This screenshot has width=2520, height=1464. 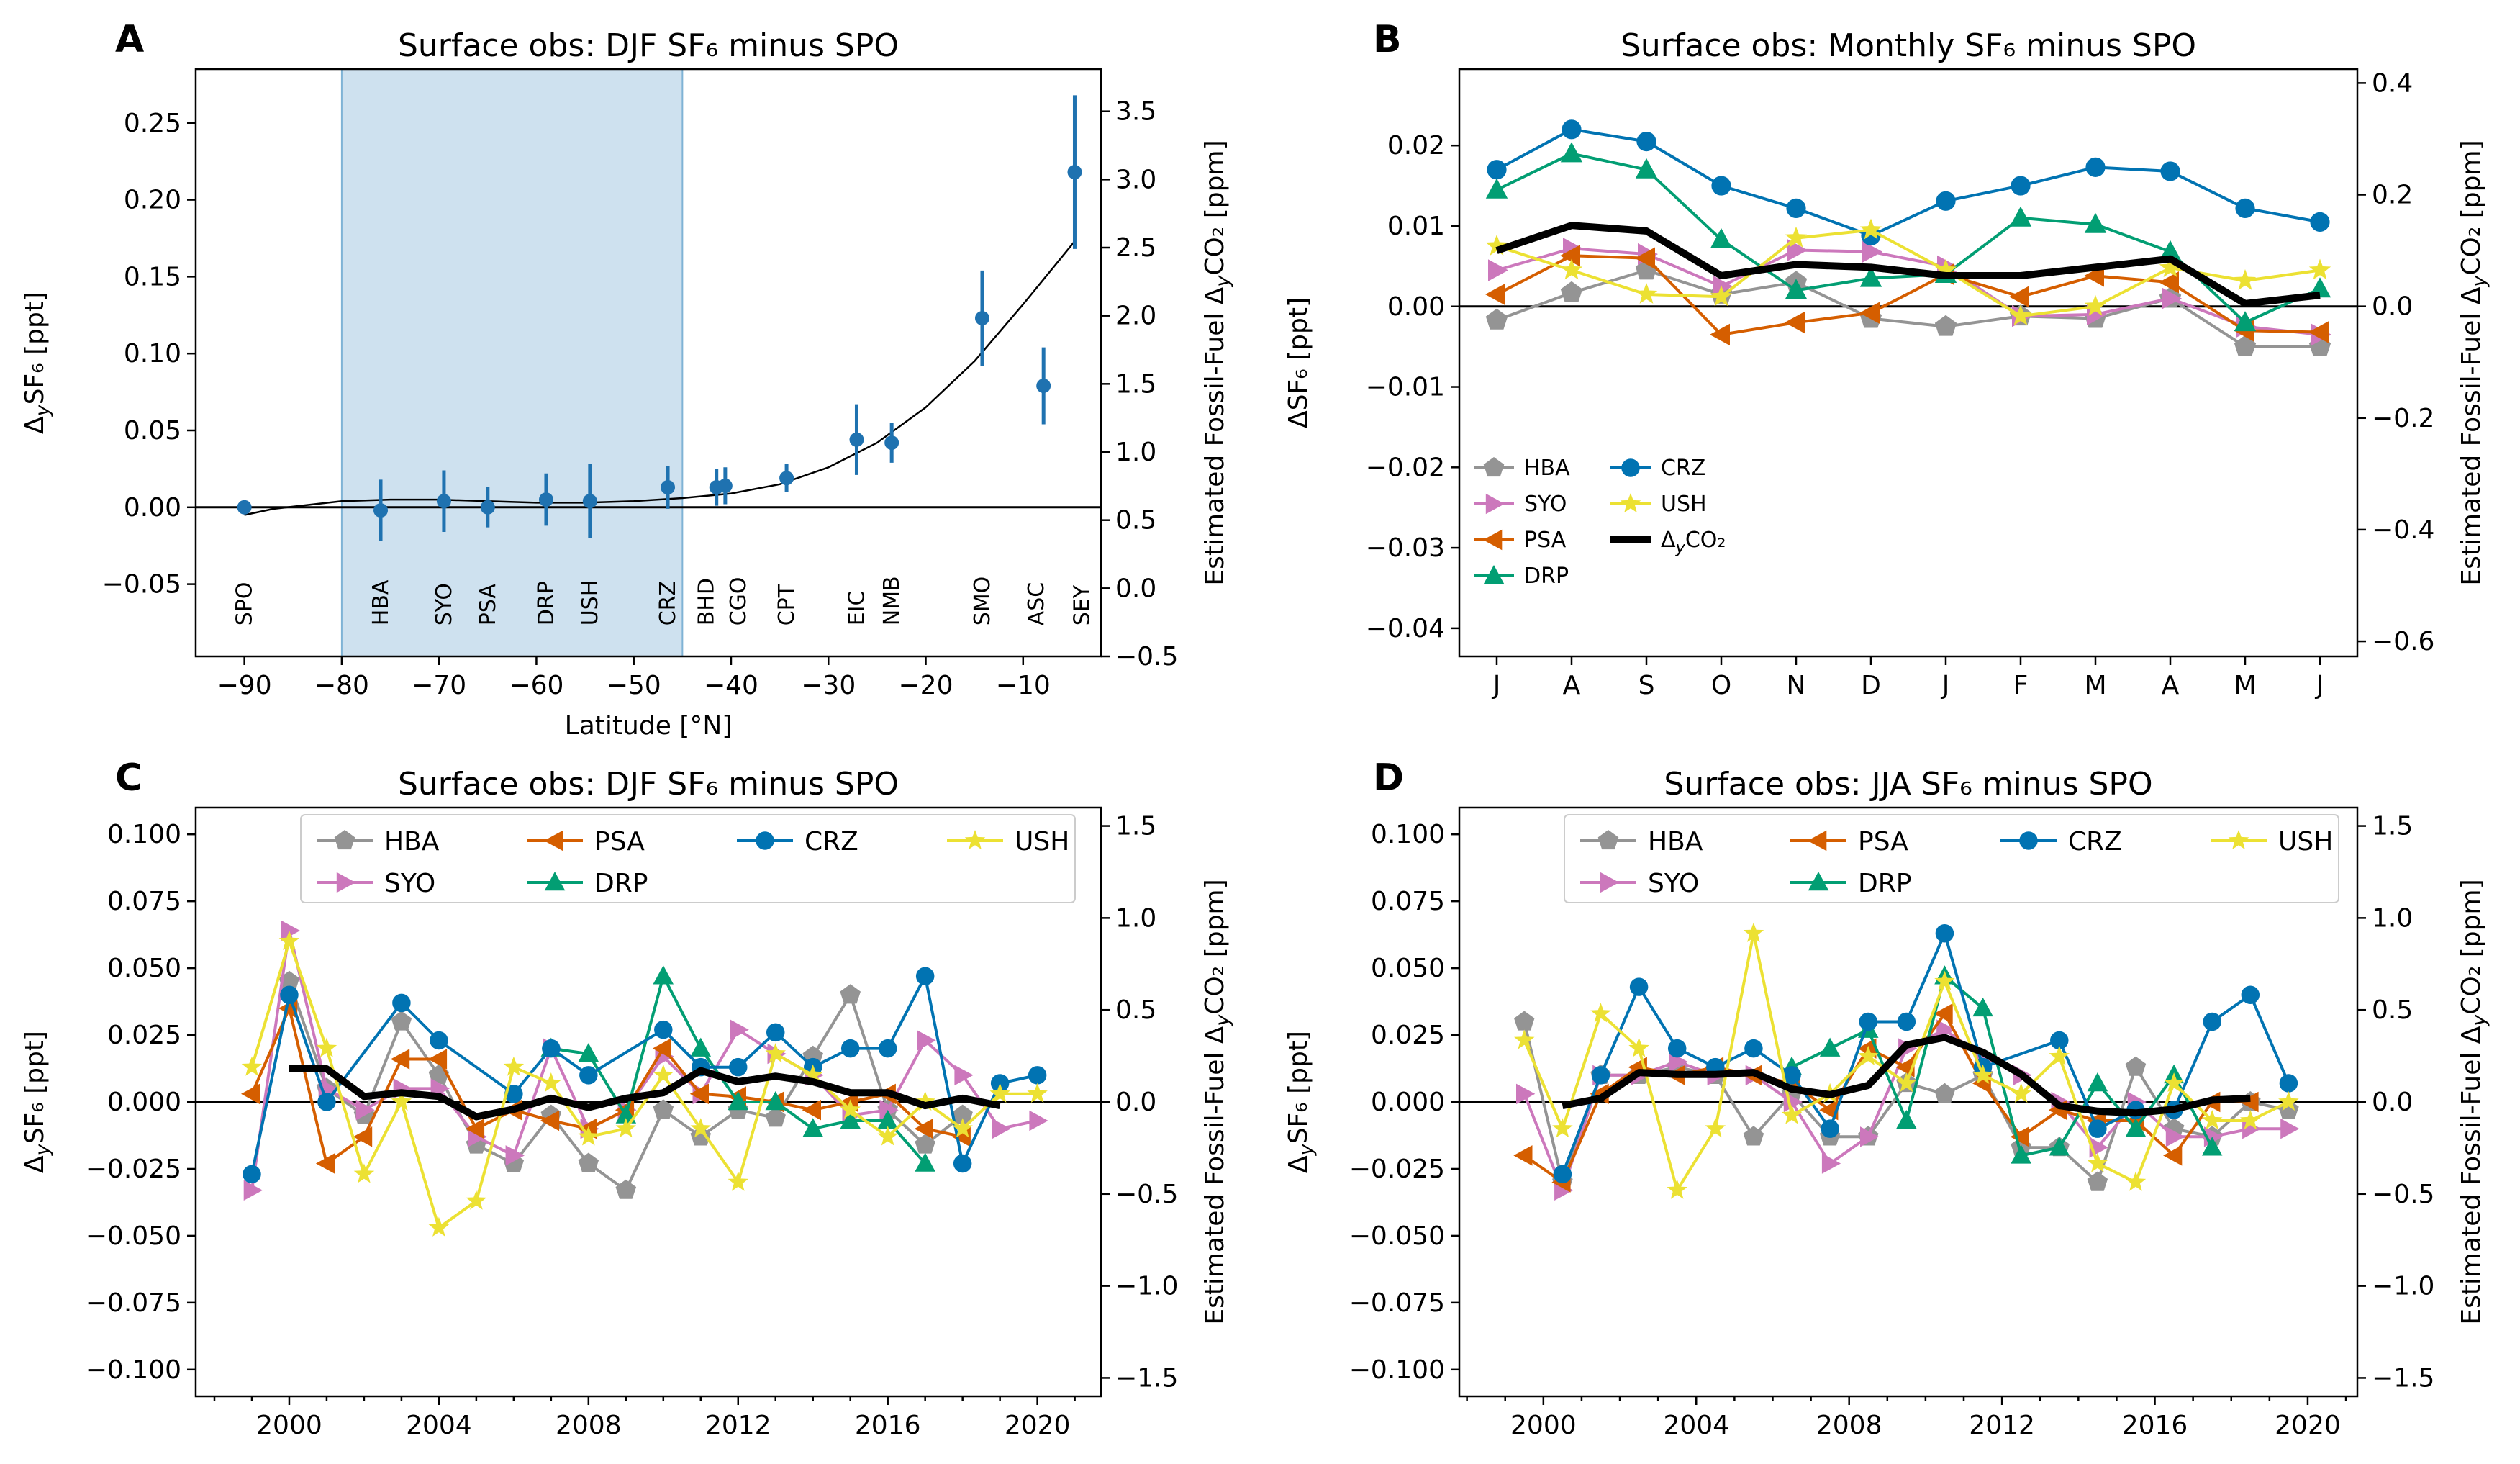 I want to click on station-label-smo: SMO, so click(x=982, y=601).